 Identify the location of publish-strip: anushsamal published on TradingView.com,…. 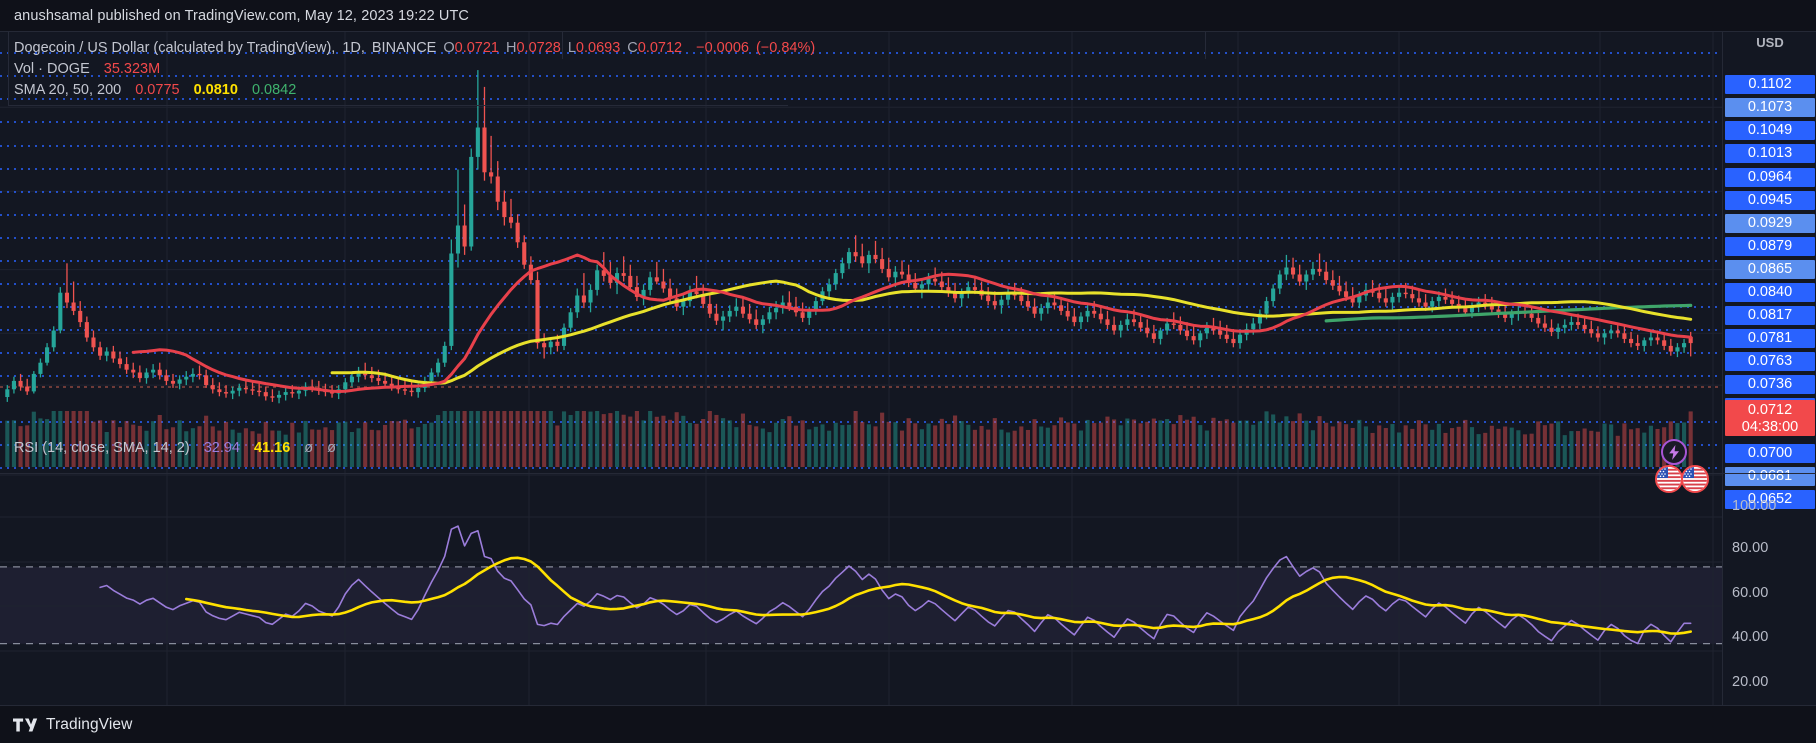
(908, 15).